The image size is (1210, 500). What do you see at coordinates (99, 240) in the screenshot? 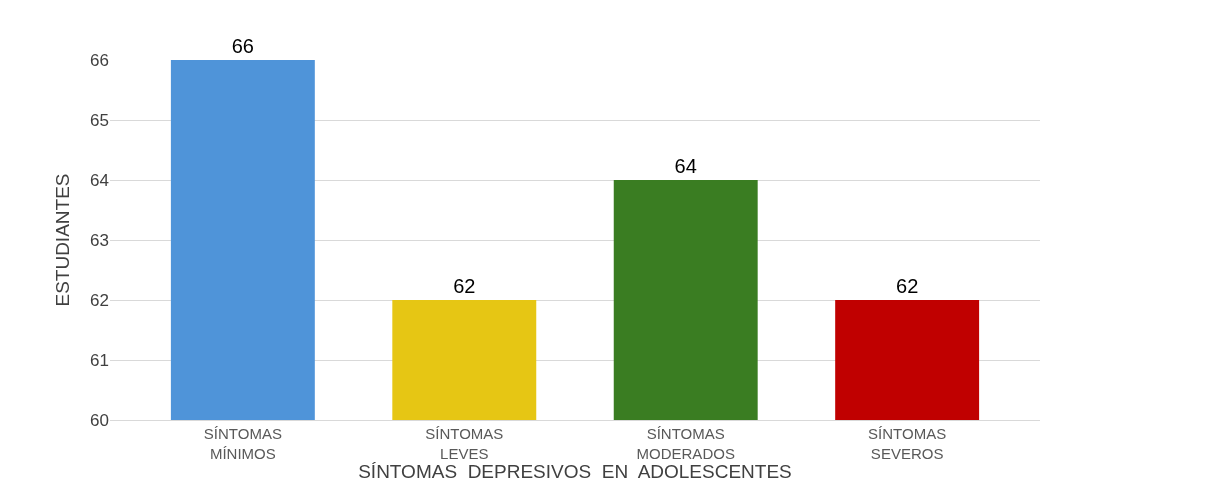
I see `y-tick-label: 63` at bounding box center [99, 240].